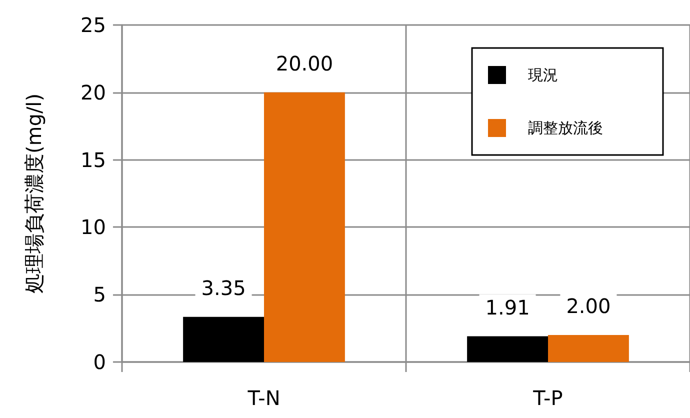  Describe the element at coordinates (93, 92) in the screenshot. I see `y-tick-label: 20` at that location.